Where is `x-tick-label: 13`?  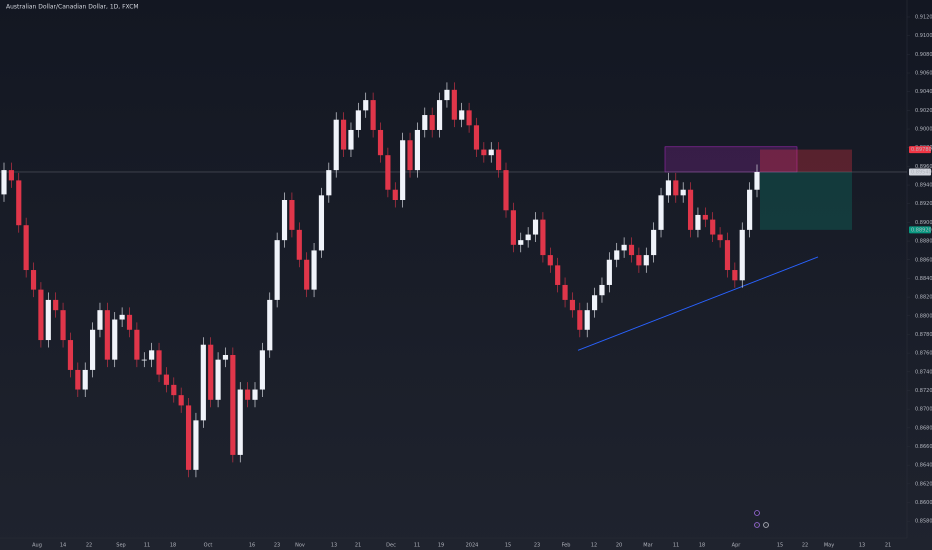 x-tick-label: 13 is located at coordinates (862, 546).